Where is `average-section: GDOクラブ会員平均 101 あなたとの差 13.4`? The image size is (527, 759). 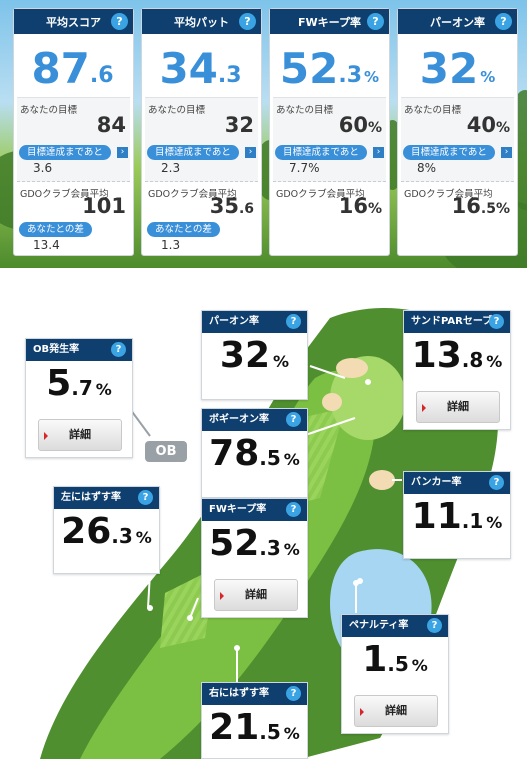
average-section: GDOクラブ会員平均 101 あなたとの差 13.4 is located at coordinates (73, 218).